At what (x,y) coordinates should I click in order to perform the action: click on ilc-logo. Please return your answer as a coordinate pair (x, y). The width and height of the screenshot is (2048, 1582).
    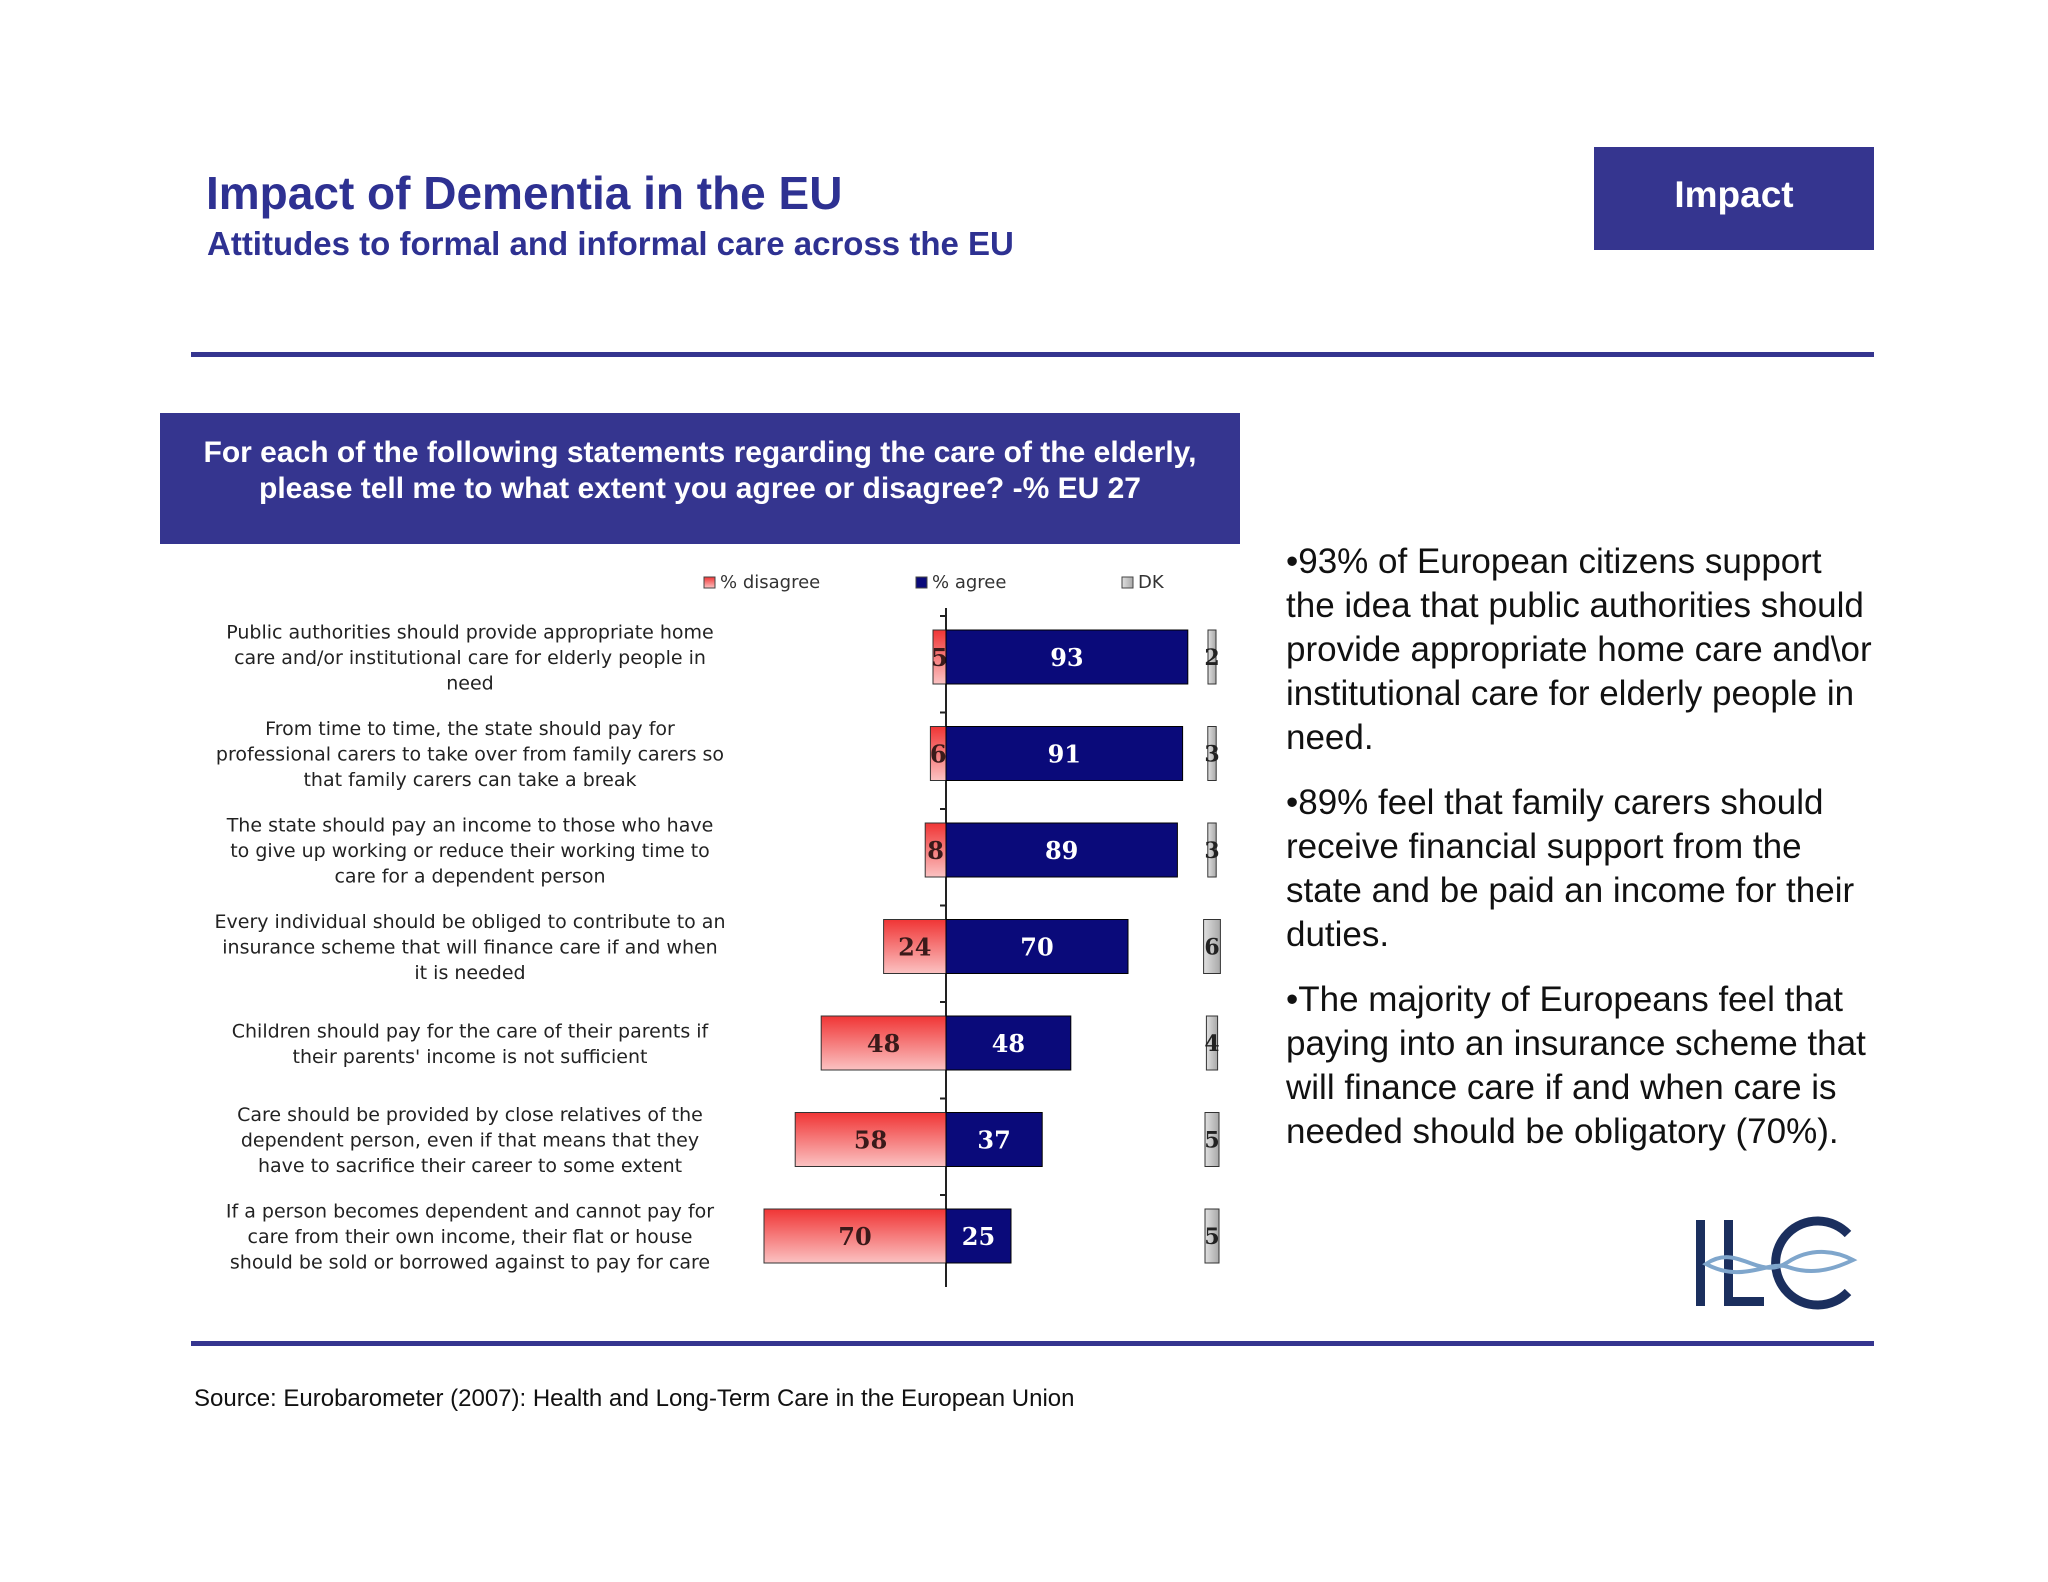
    Looking at the image, I should click on (1773, 1263).